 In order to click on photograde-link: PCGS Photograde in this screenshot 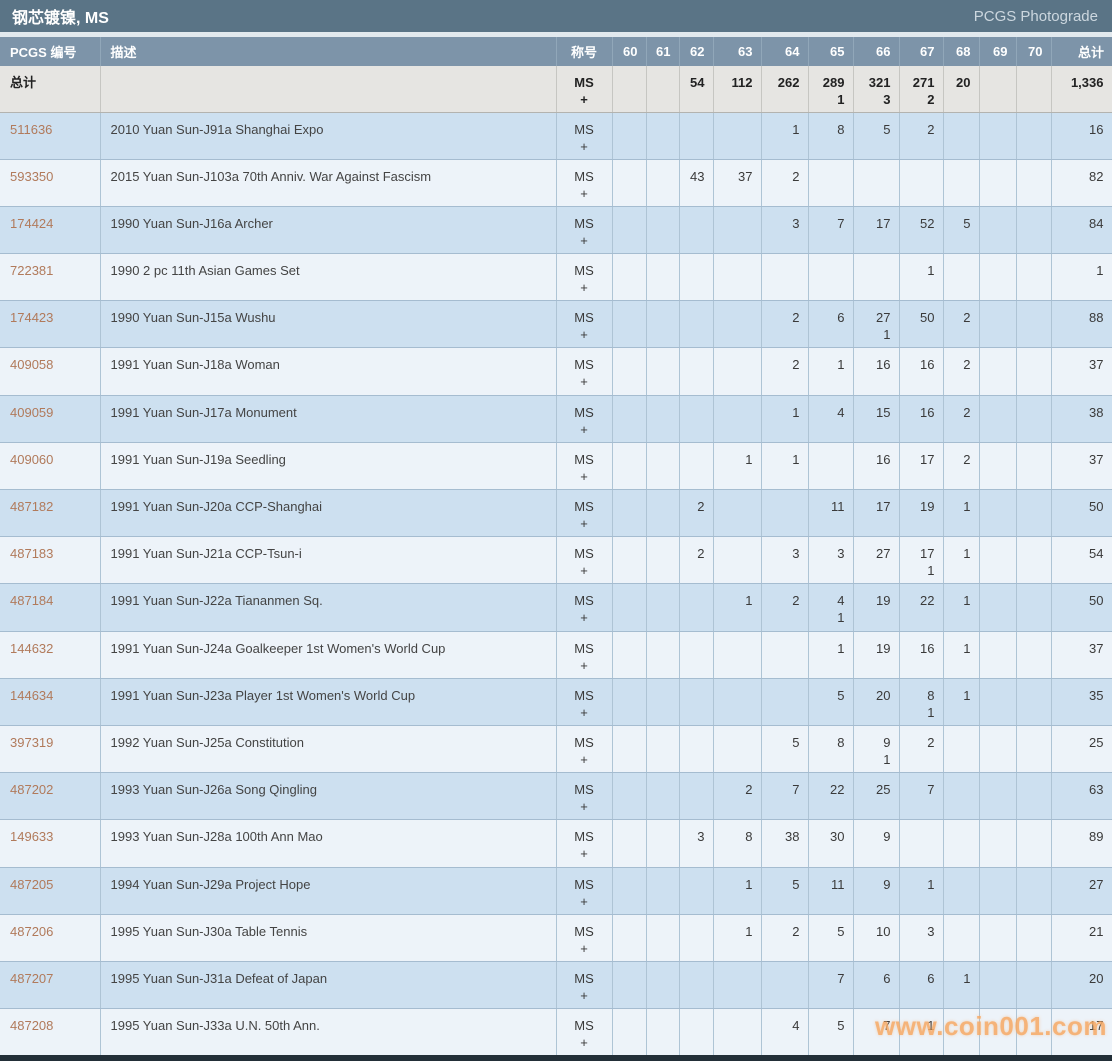, I will do `click(1035, 16)`.